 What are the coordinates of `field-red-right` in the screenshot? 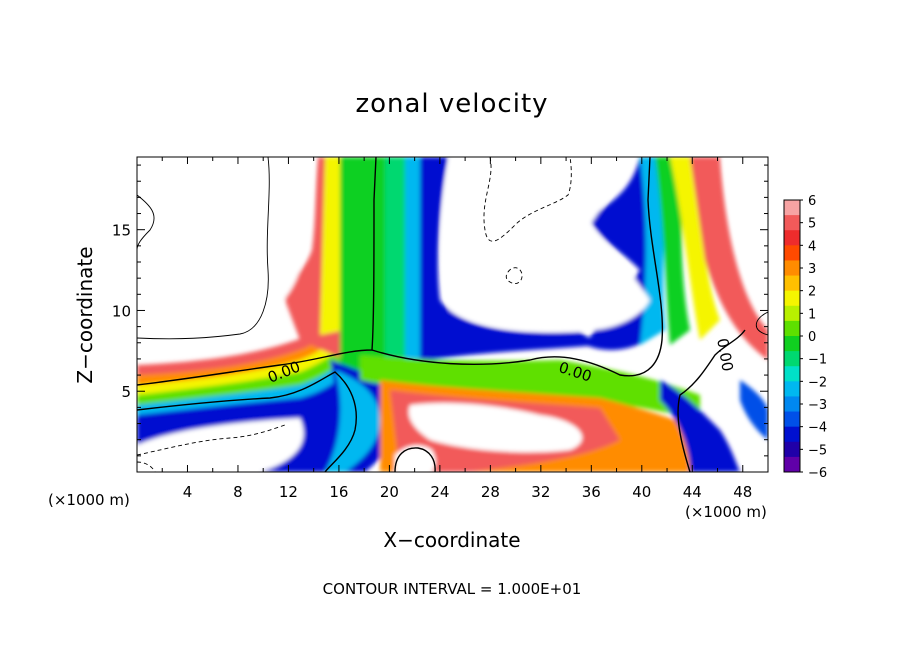 It's located at (729, 258).